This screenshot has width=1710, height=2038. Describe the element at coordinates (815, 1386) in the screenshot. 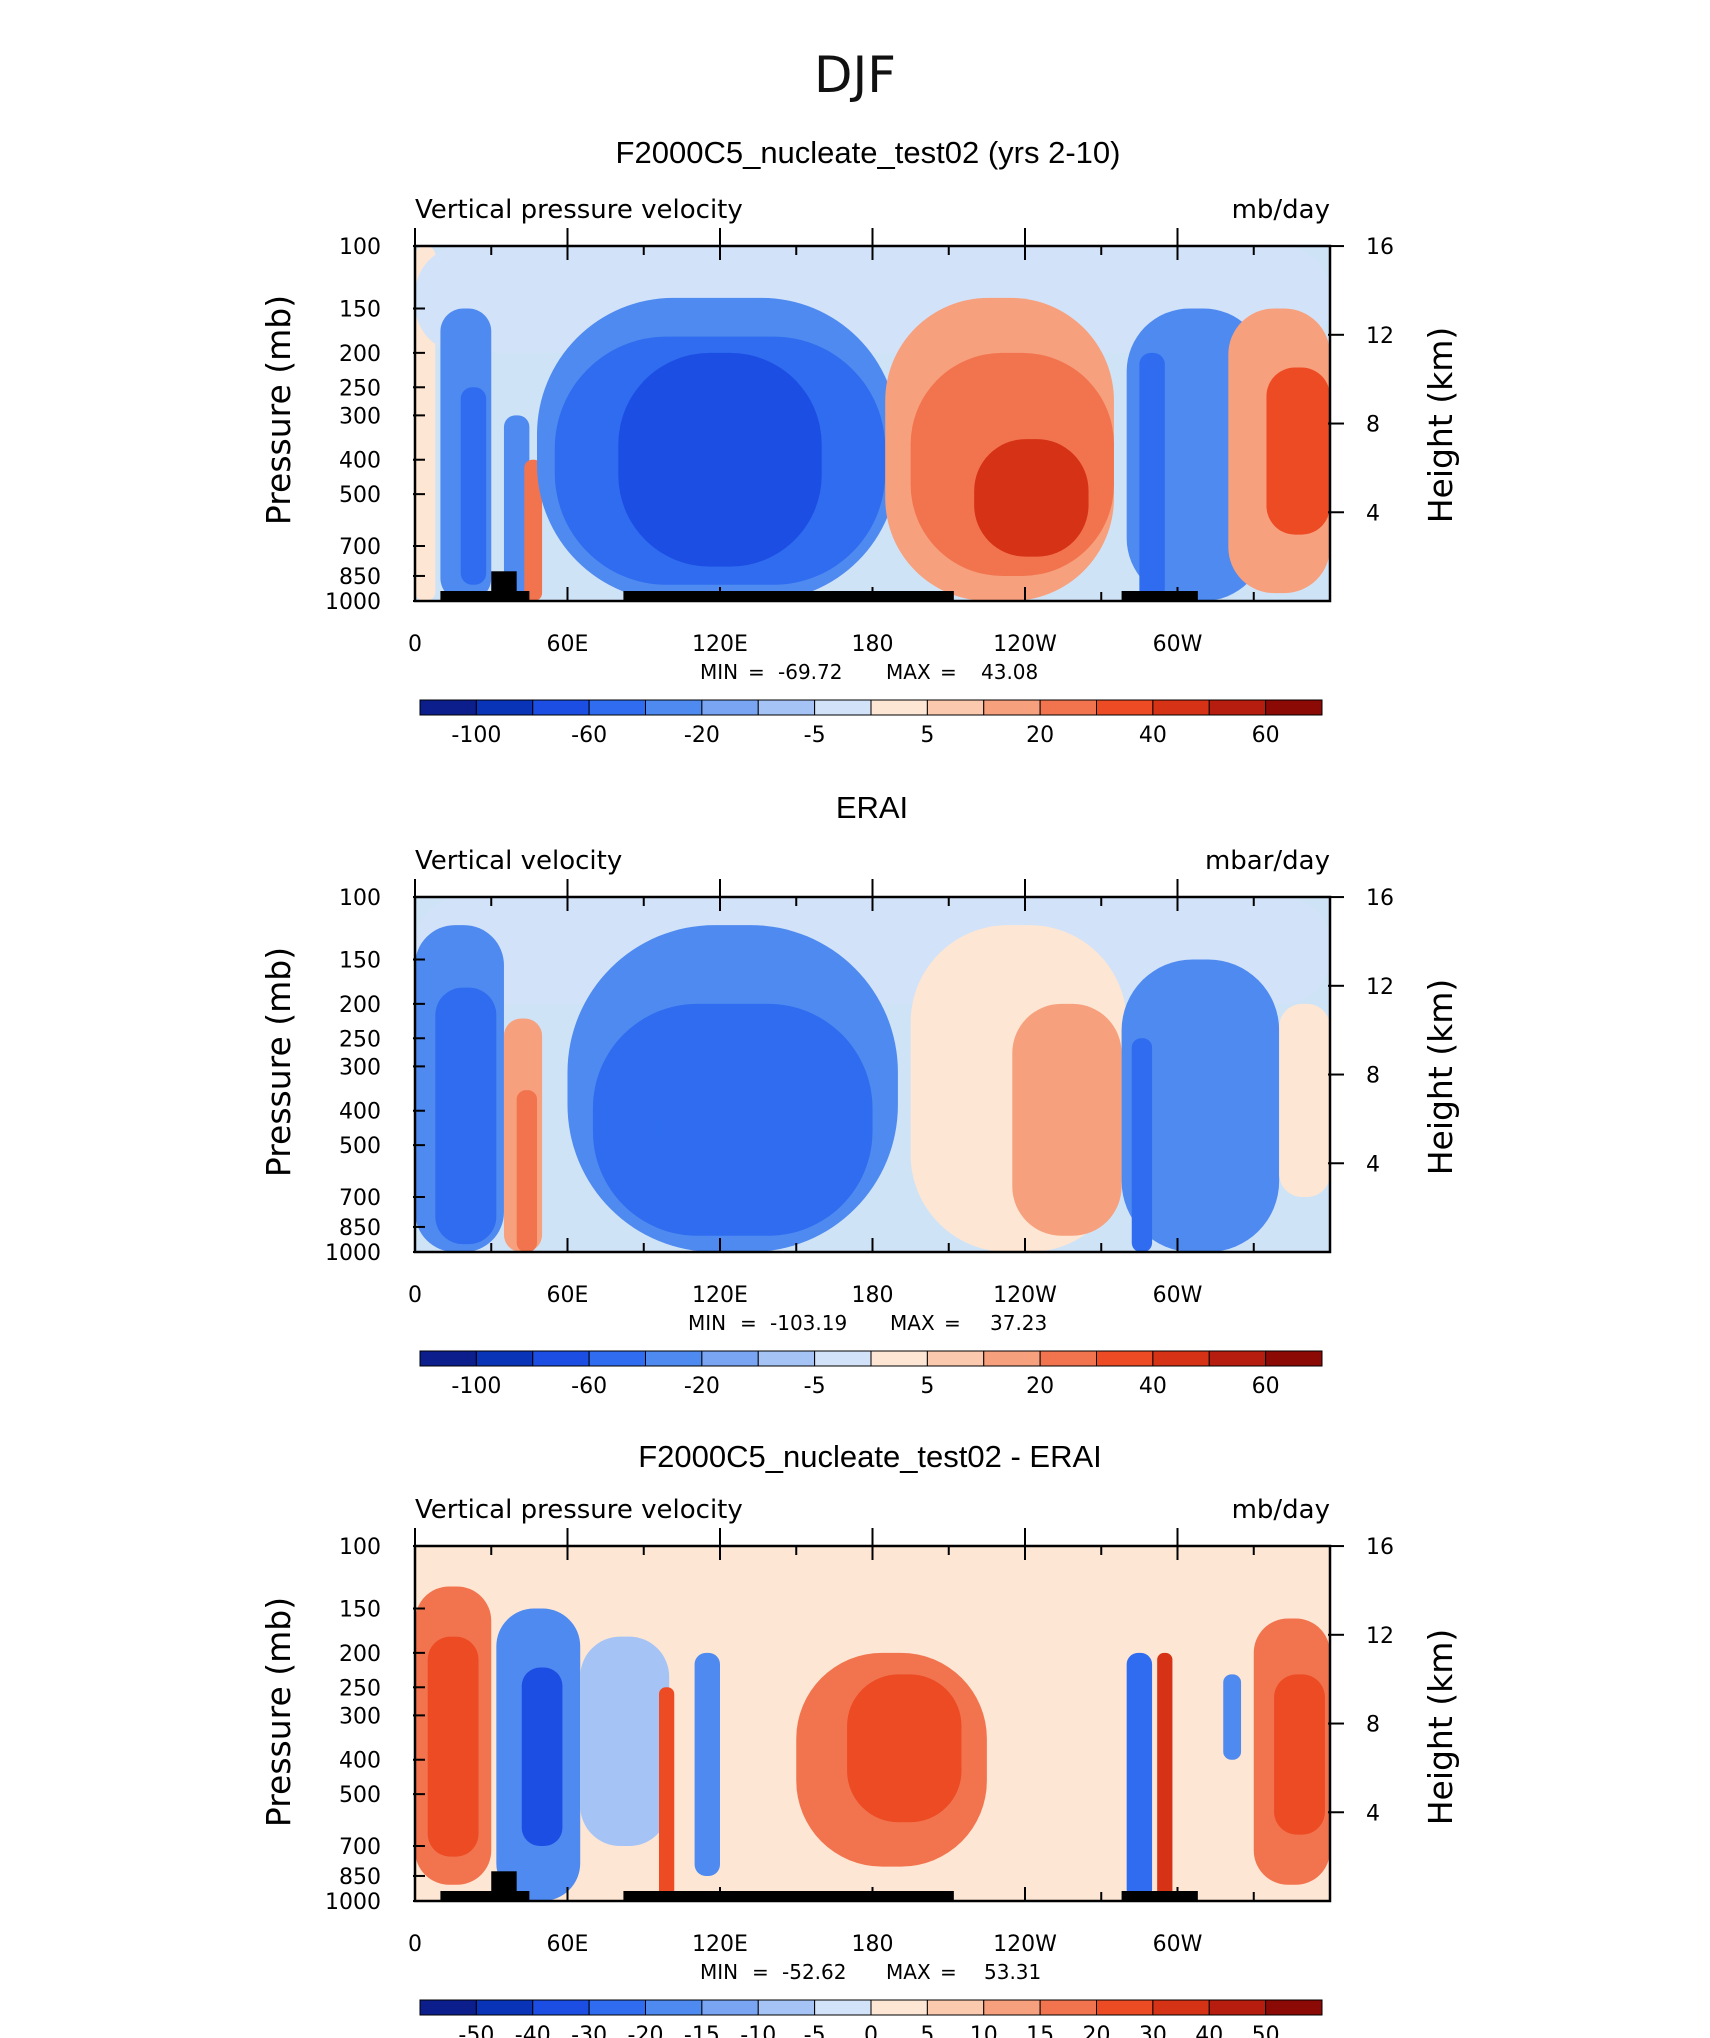

I see `colorbar-label: -5` at that location.